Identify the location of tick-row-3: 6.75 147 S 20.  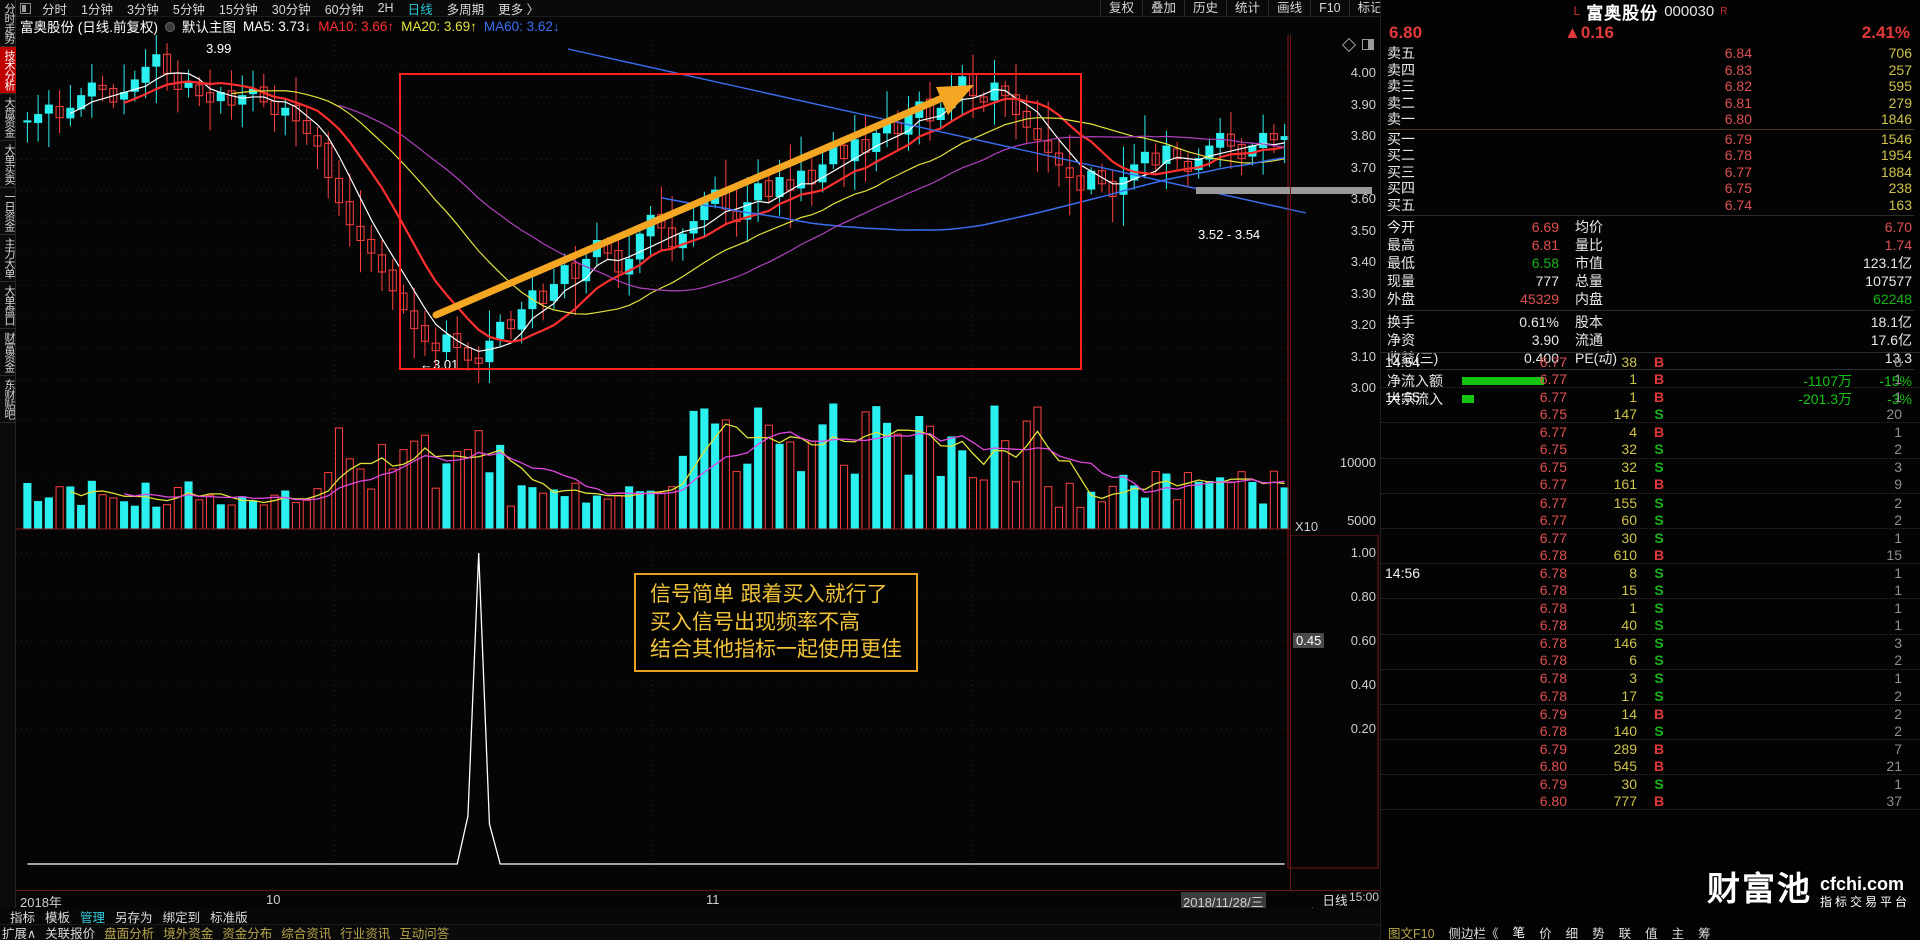
(1650, 415).